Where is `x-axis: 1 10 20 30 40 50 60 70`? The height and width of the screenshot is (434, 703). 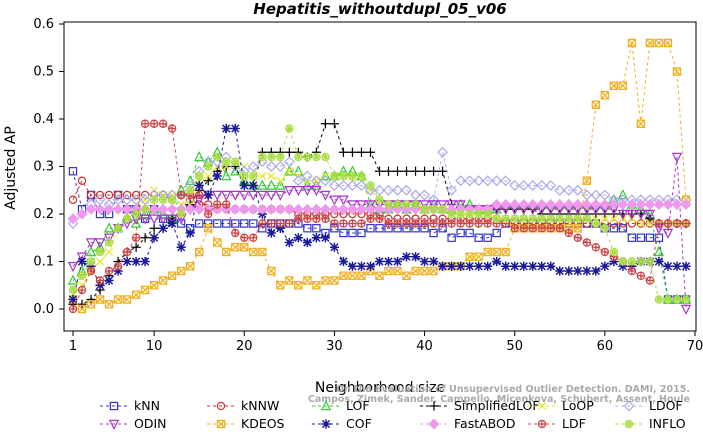
x-axis: 1 10 20 30 40 50 60 70 is located at coordinates (386, 342).